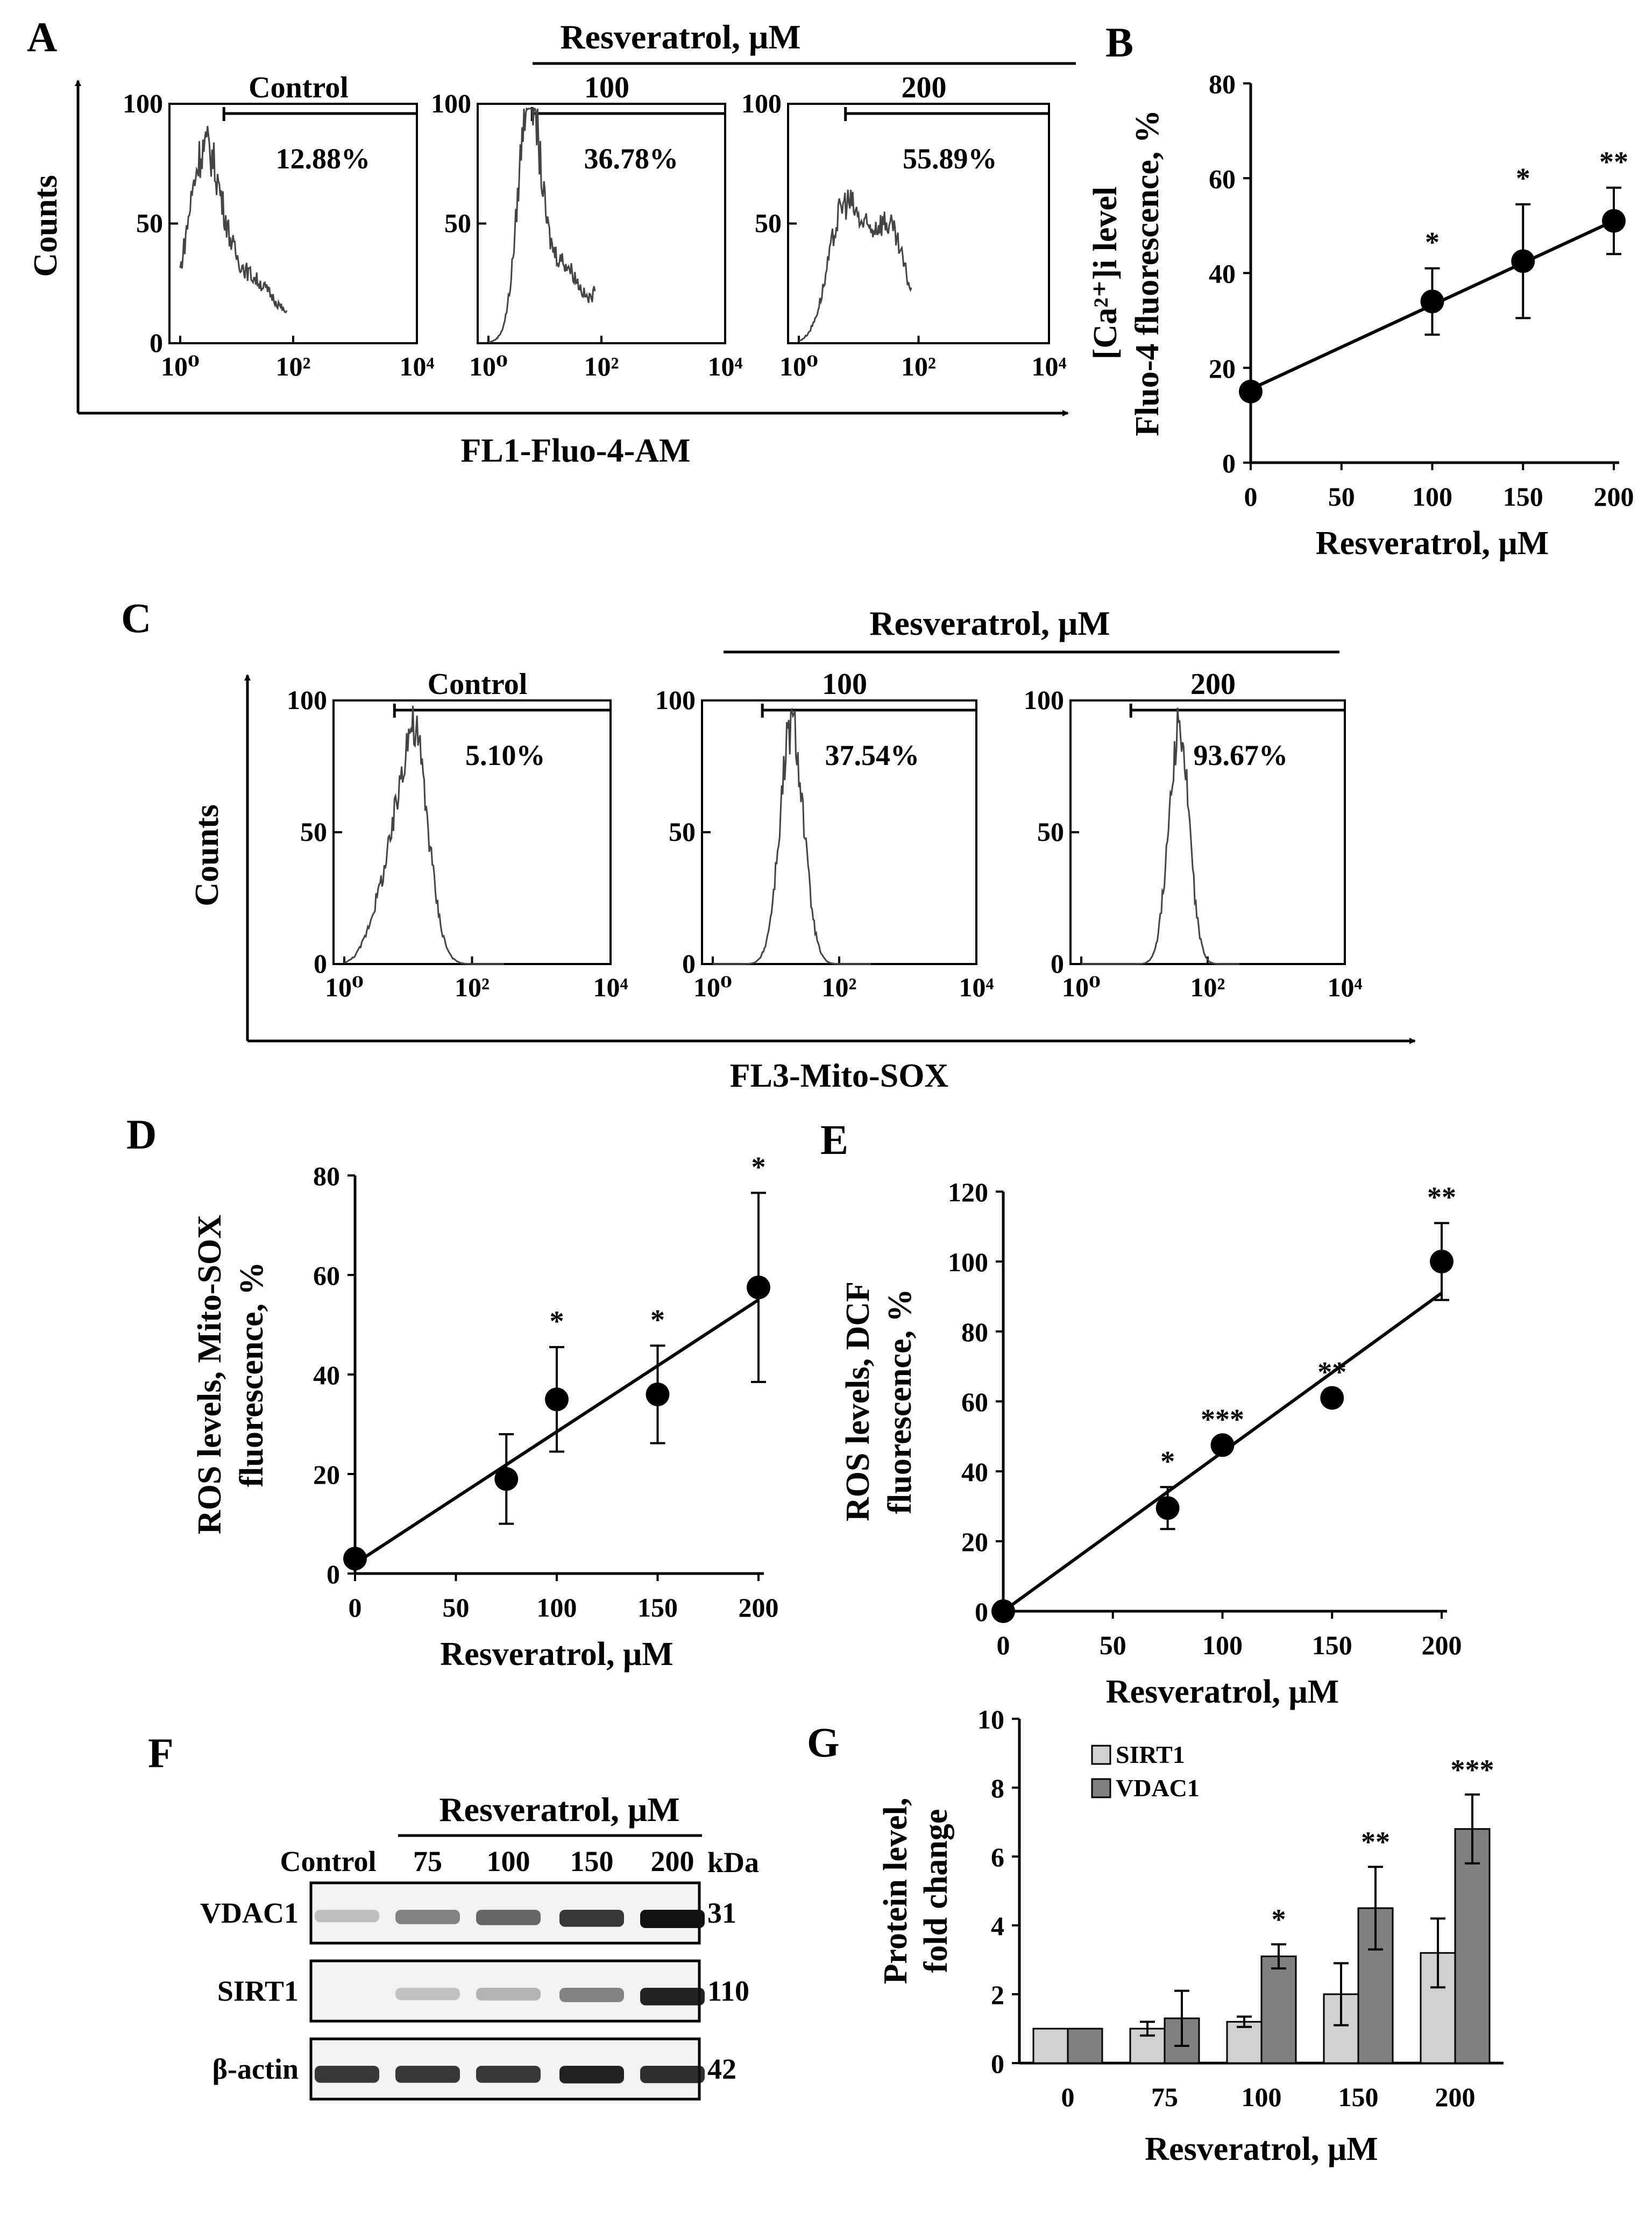  I want to click on y-tick-label: 8, so click(997, 1788).